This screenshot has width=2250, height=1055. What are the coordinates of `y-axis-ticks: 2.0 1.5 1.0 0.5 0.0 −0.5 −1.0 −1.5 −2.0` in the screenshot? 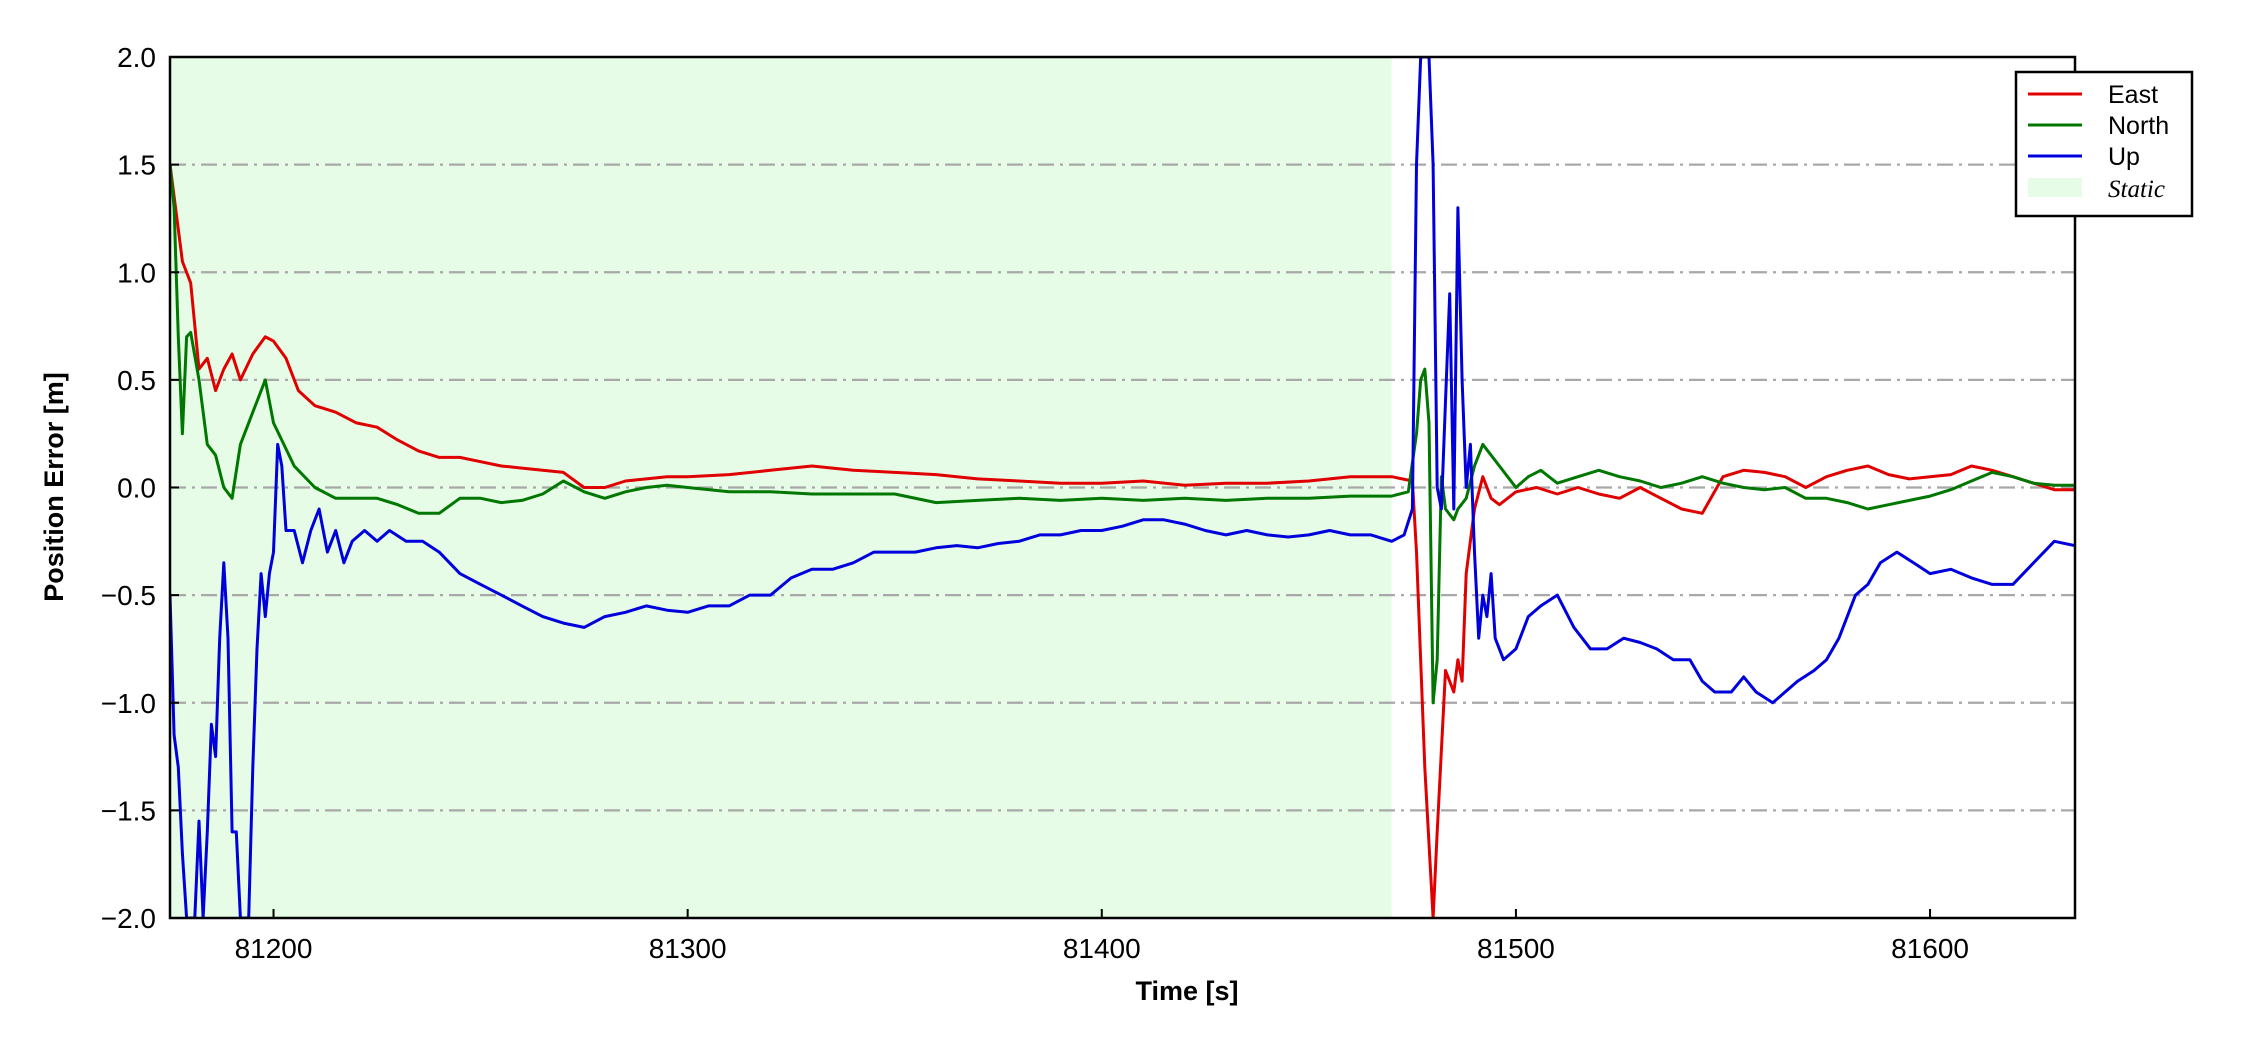 It's located at (140, 488).